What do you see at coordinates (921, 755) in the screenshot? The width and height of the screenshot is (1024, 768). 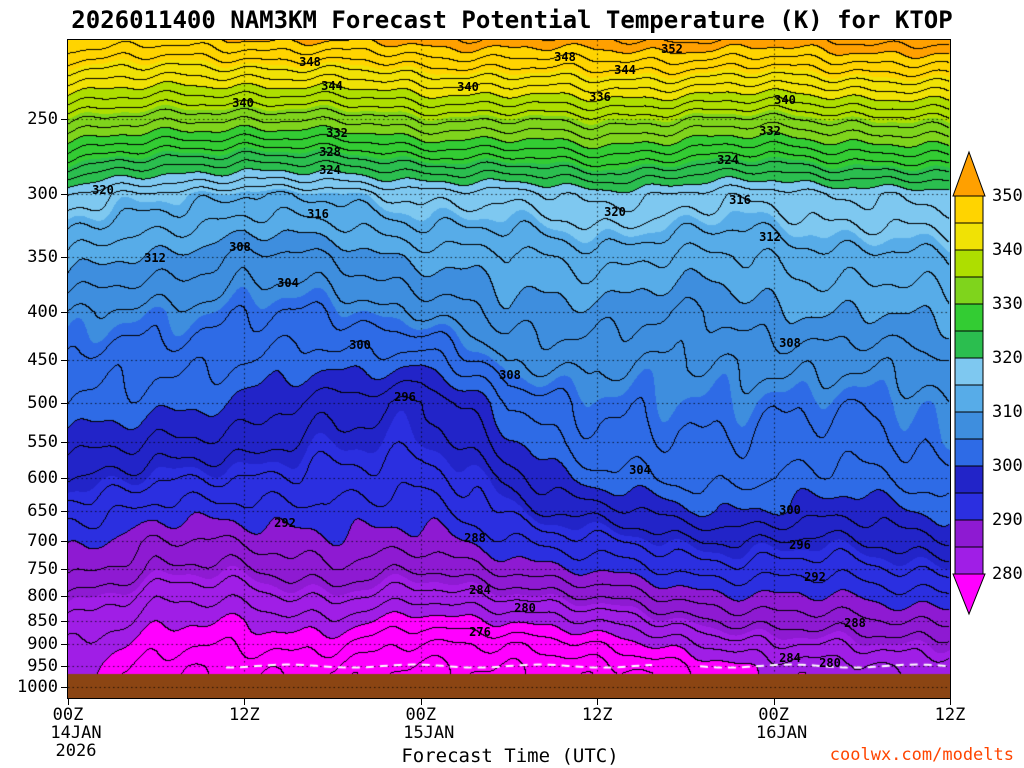 I see `watermark-link: coolwx.com/modelts` at bounding box center [921, 755].